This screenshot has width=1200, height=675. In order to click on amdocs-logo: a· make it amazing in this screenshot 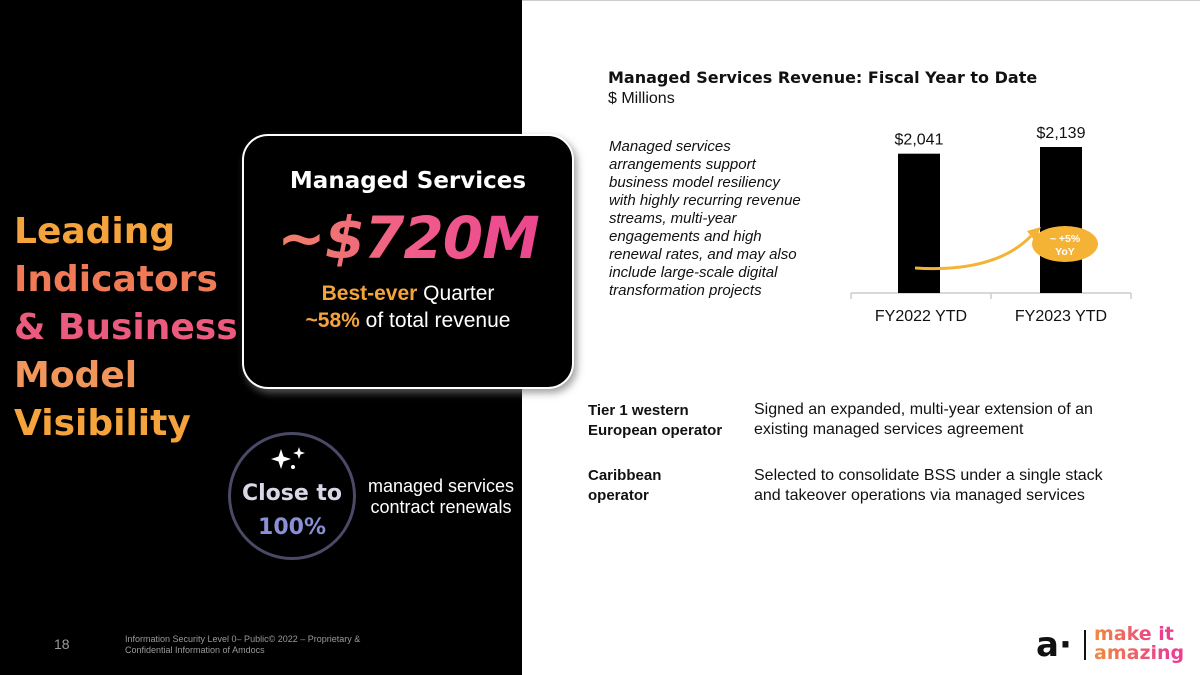, I will do `click(1111, 644)`.